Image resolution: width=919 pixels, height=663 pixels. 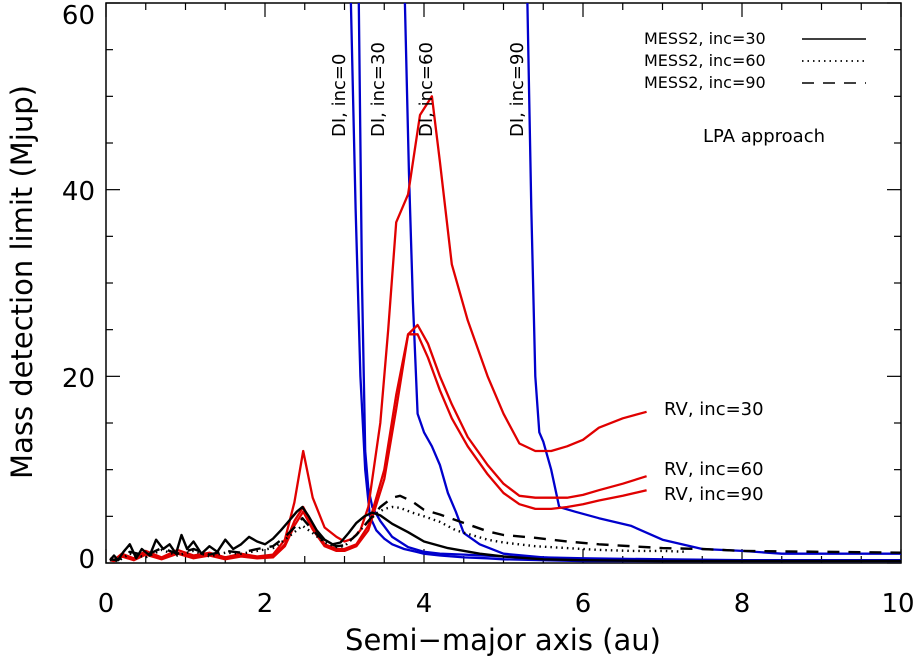 I want to click on method-note: LPA approach, so click(x=764, y=136).